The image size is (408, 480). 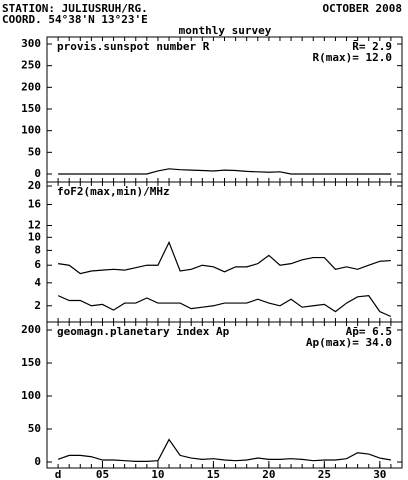 What do you see at coordinates (349, 342) in the screenshot?
I see `stat: Ap(max)= 34.0` at bounding box center [349, 342].